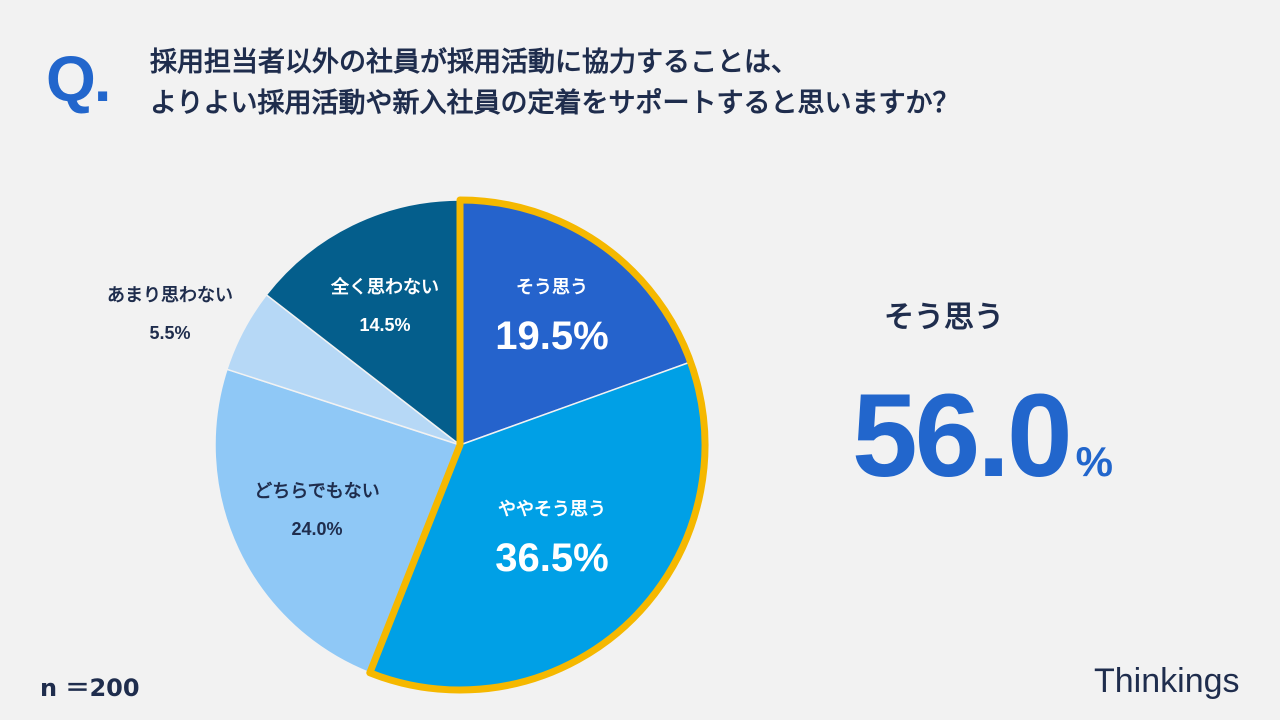 The width and height of the screenshot is (1280, 720). What do you see at coordinates (555, 103) in the screenshot?
I see `question-line-2: よりよい採用活動や新入社員の定着をサポートすると思いますか？` at bounding box center [555, 103].